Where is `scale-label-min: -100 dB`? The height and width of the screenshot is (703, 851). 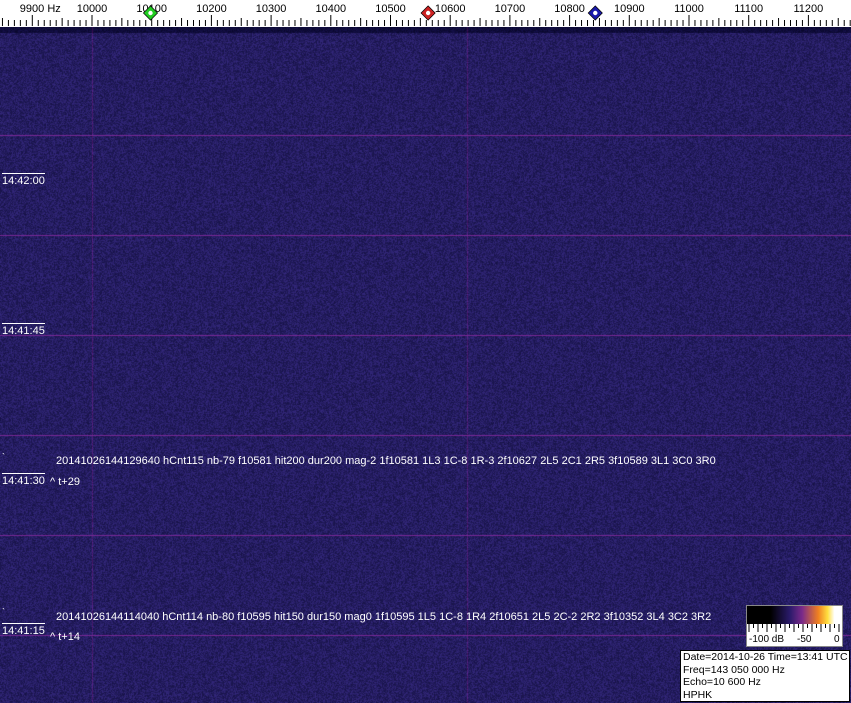 scale-label-min: -100 dB is located at coordinates (767, 639).